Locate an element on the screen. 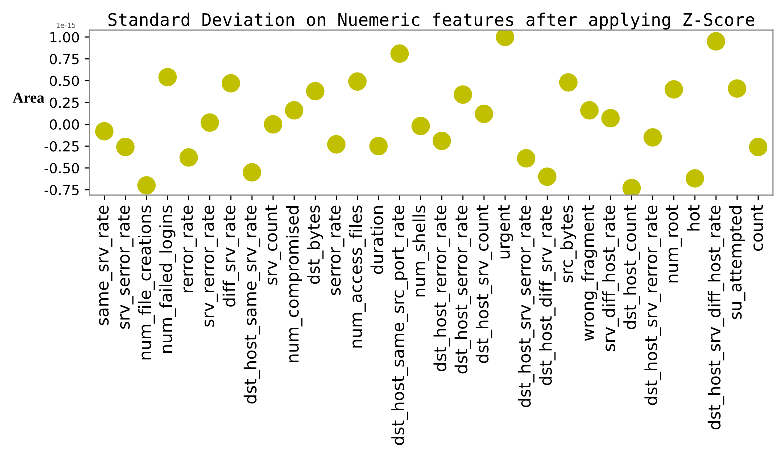 Image resolution: width=781 pixels, height=452 pixels. y-tick-label: 0.25 is located at coordinates (64, 103).